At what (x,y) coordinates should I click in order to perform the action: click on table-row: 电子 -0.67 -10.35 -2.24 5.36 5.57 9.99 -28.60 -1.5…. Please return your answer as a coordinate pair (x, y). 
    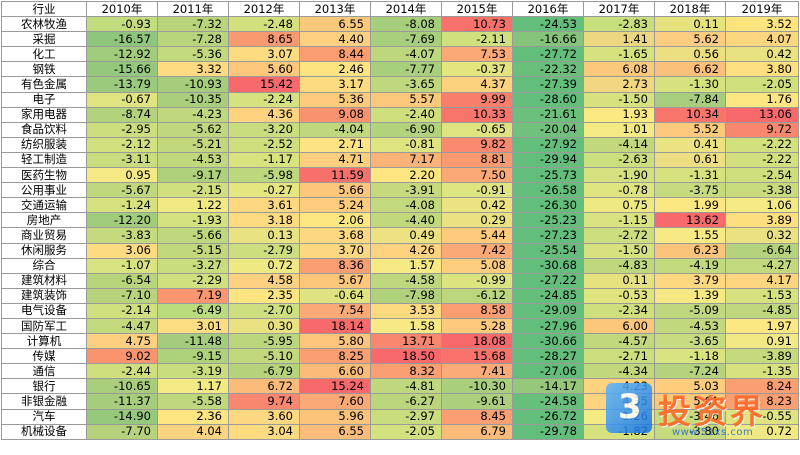
    Looking at the image, I should click on (400, 99).